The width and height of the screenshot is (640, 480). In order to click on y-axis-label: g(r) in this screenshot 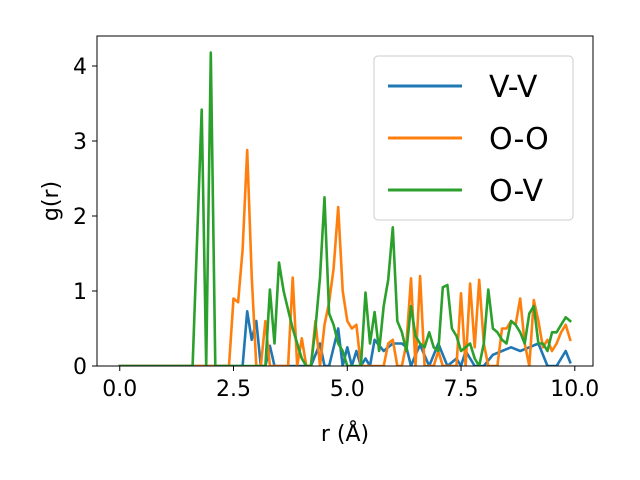, I will do `click(51, 201)`.